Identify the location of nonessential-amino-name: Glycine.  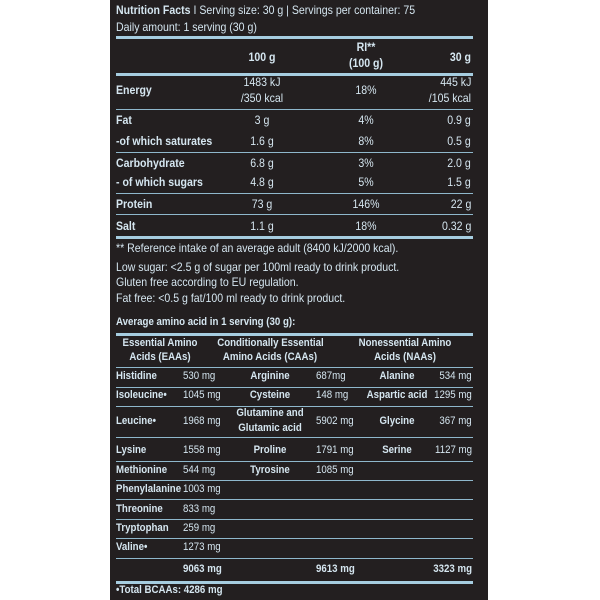
(397, 421).